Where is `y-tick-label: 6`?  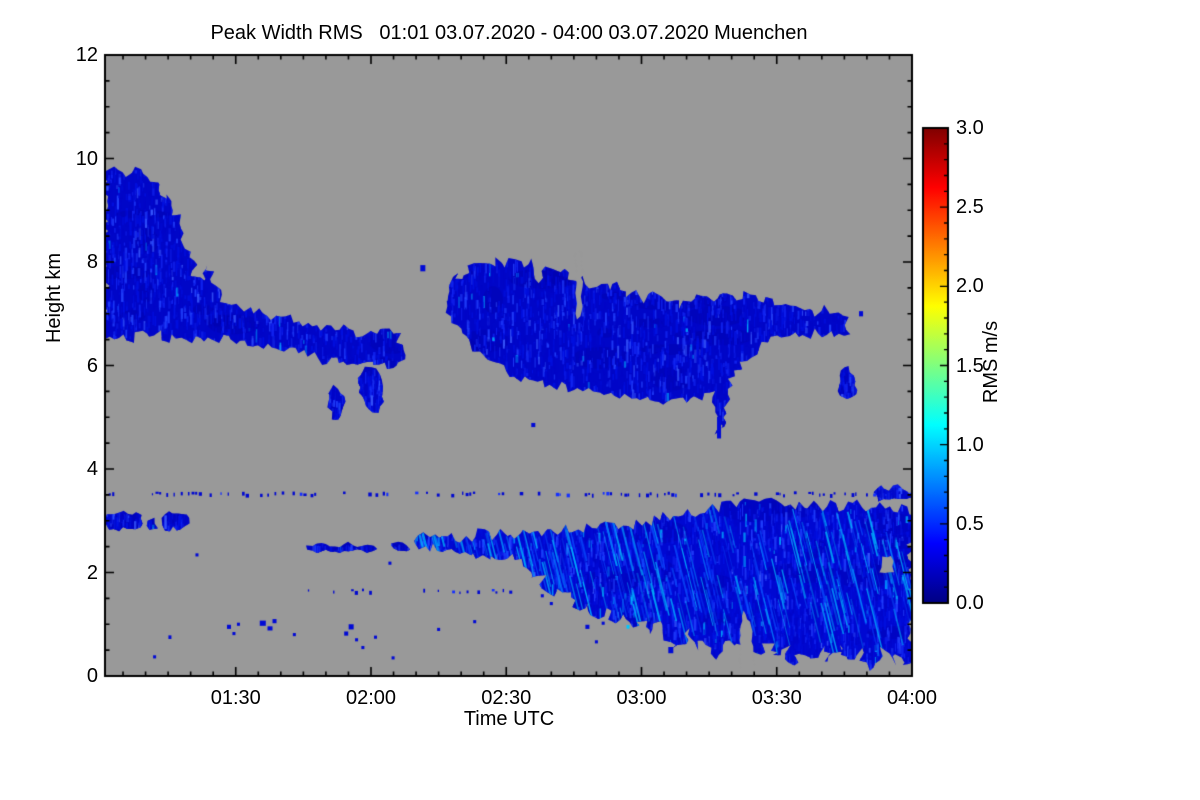 y-tick-label: 6 is located at coordinates (92, 365).